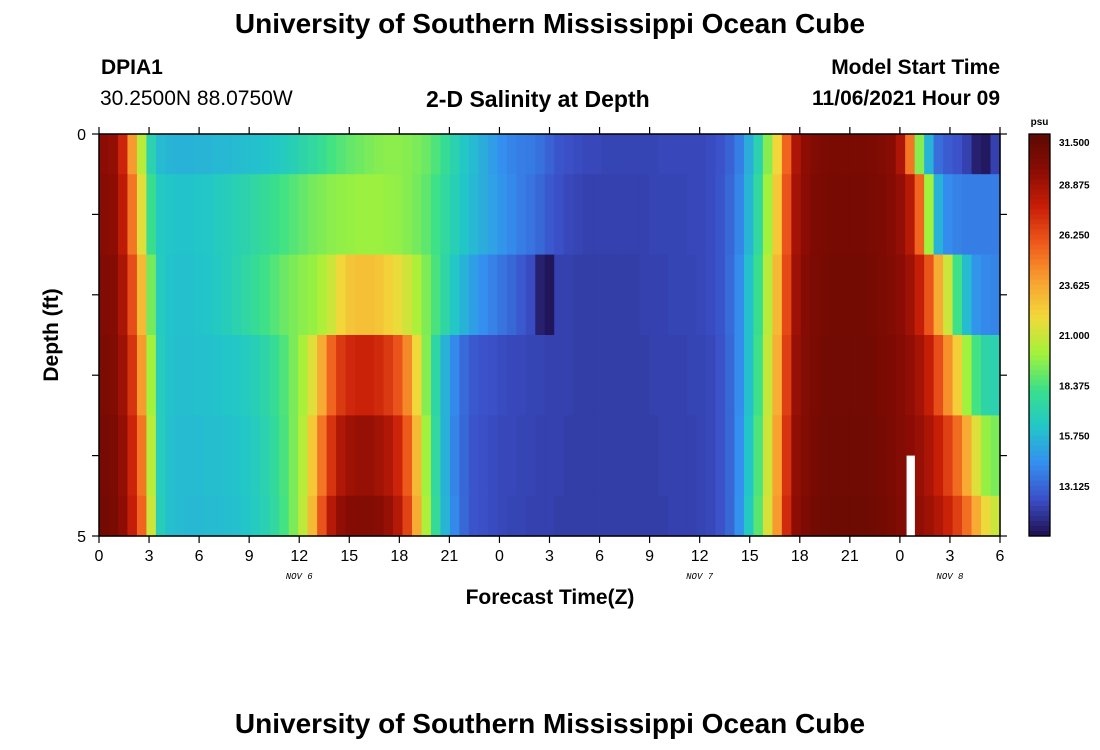 Image resolution: width=1100 pixels, height=750 pixels. I want to click on colorbar-tick-label: 28.875, so click(1074, 185).